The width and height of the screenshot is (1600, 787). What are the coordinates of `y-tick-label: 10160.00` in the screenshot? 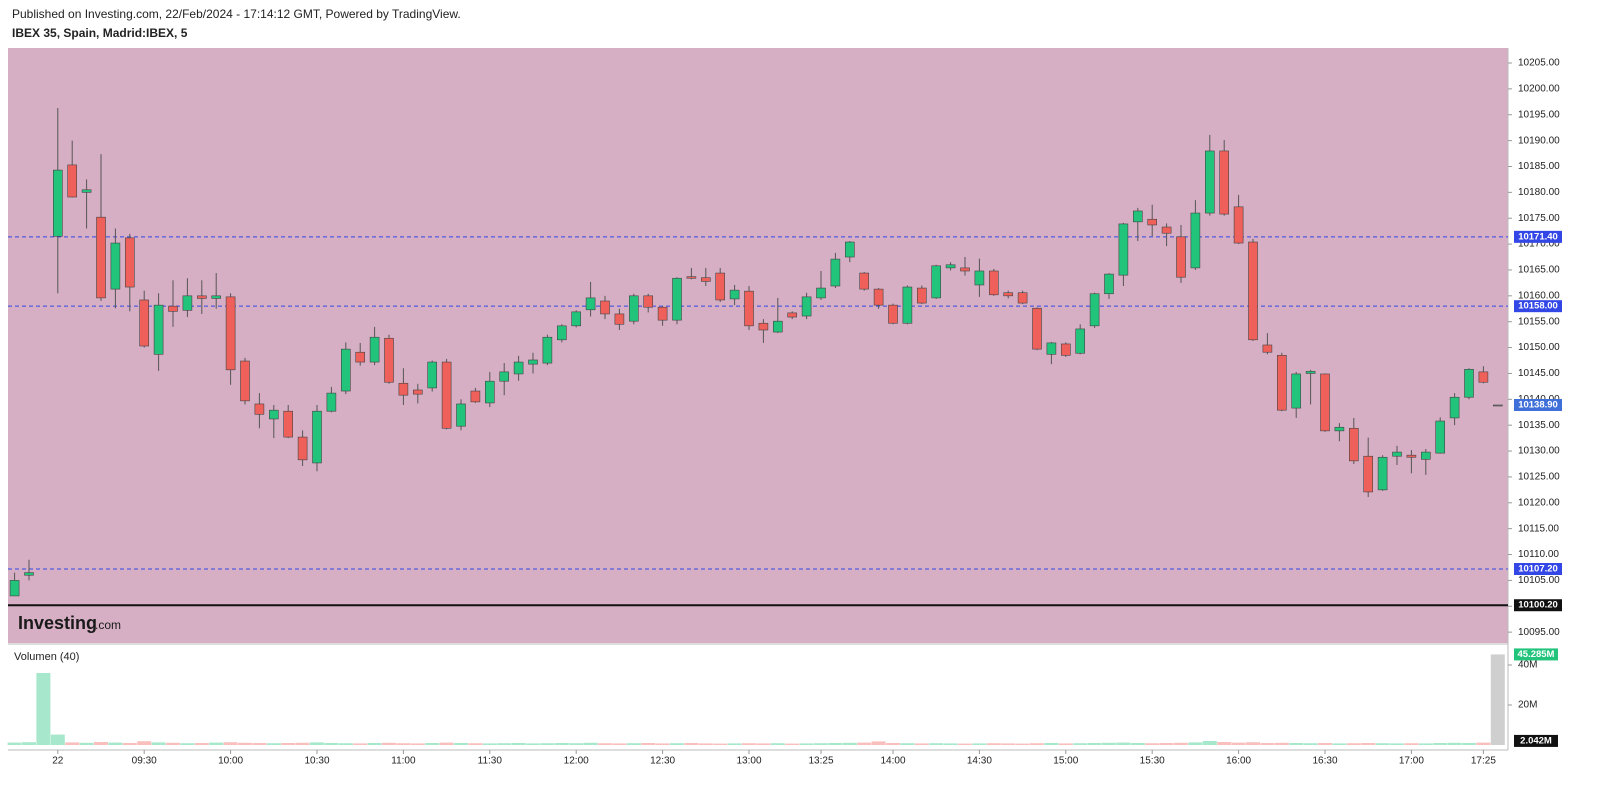 It's located at (1539, 295).